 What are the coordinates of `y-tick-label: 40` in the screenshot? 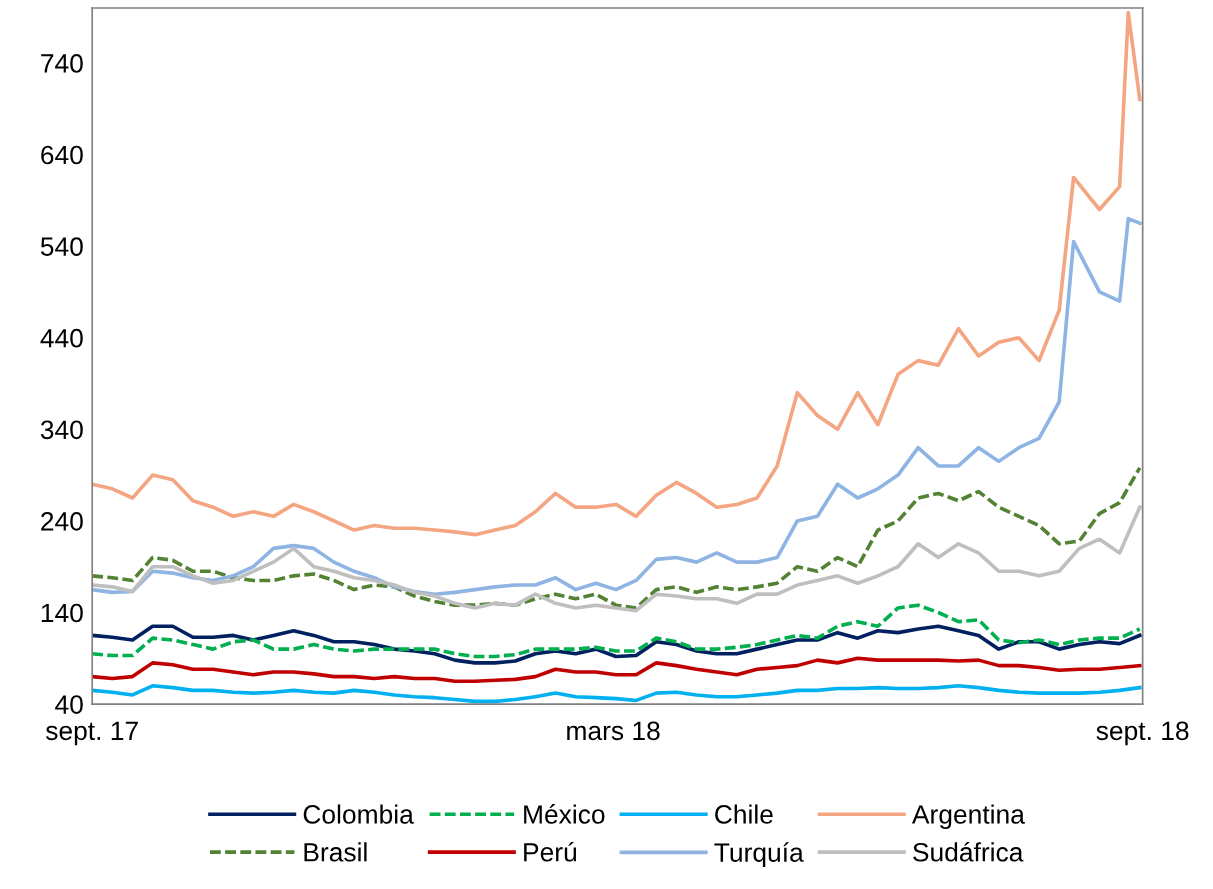 It's located at (69, 704).